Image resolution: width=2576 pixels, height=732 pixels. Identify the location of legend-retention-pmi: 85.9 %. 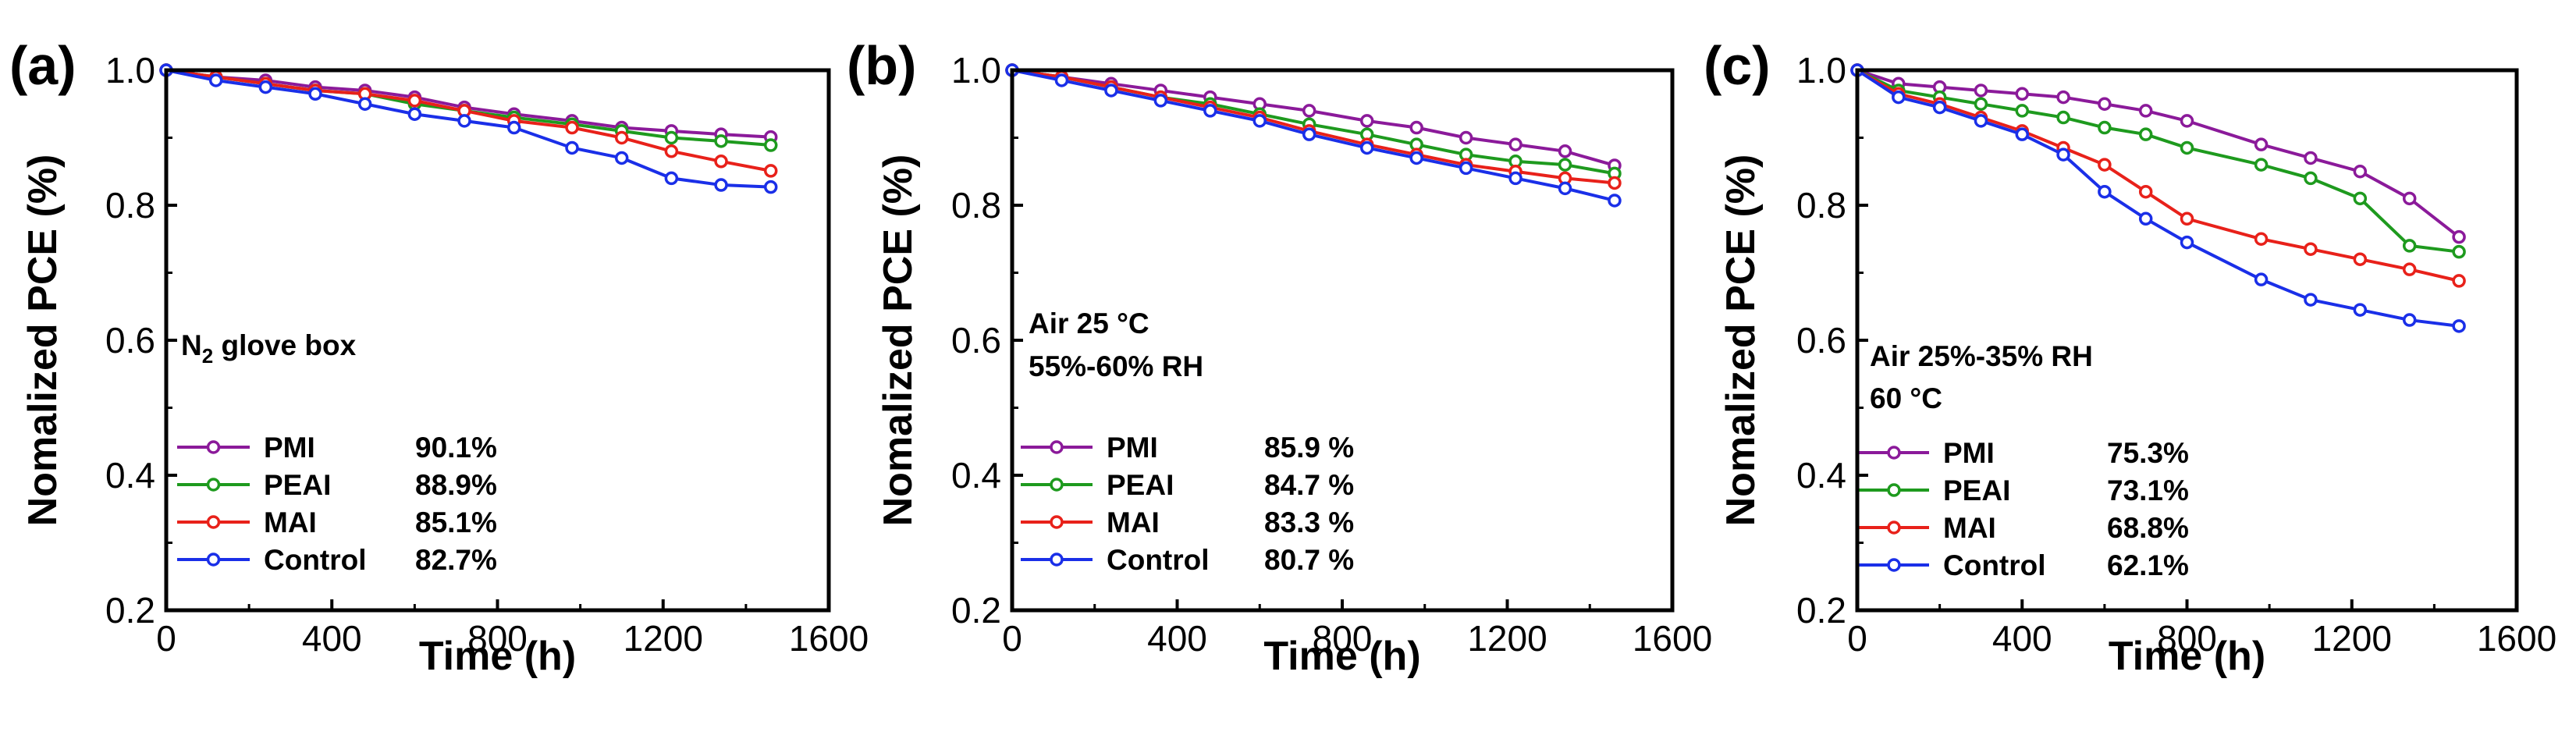
(1309, 448).